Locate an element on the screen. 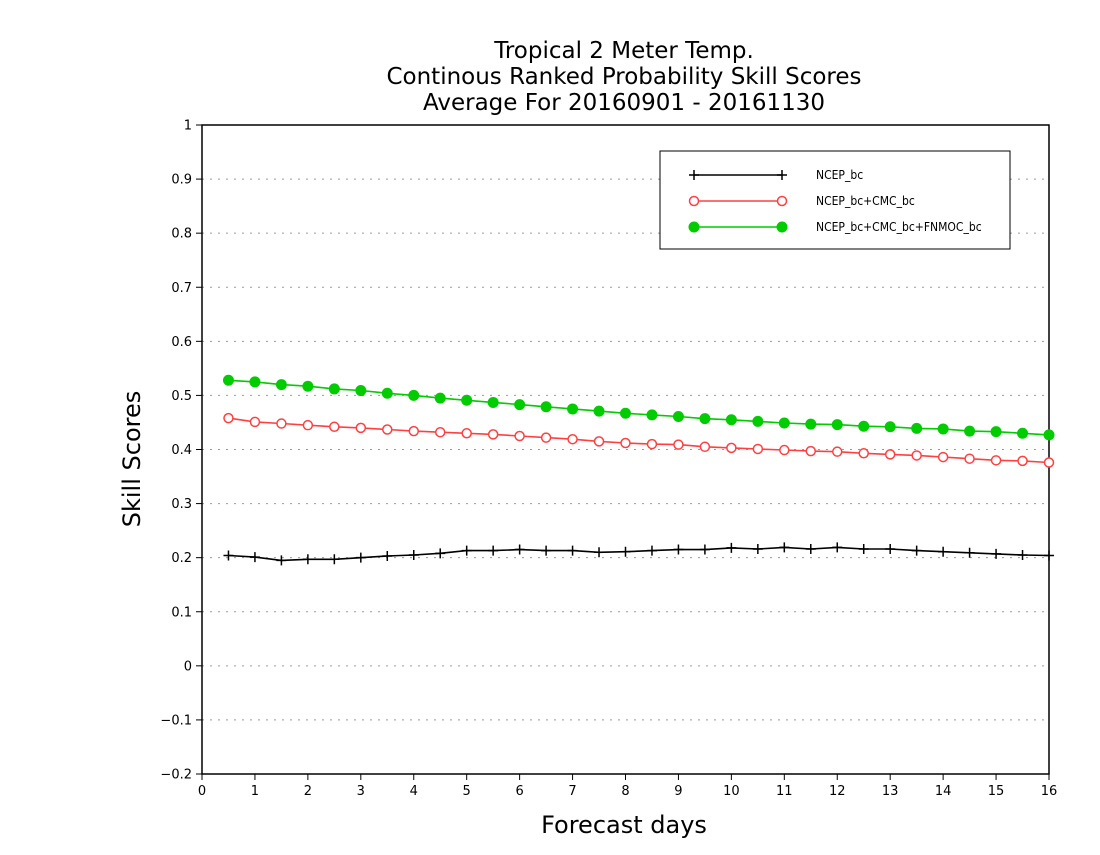 Image resolution: width=1100 pixels, height=855 pixels. legend-label: NCEP_bc+CMC_bc+FNMOC_bc is located at coordinates (899, 227).